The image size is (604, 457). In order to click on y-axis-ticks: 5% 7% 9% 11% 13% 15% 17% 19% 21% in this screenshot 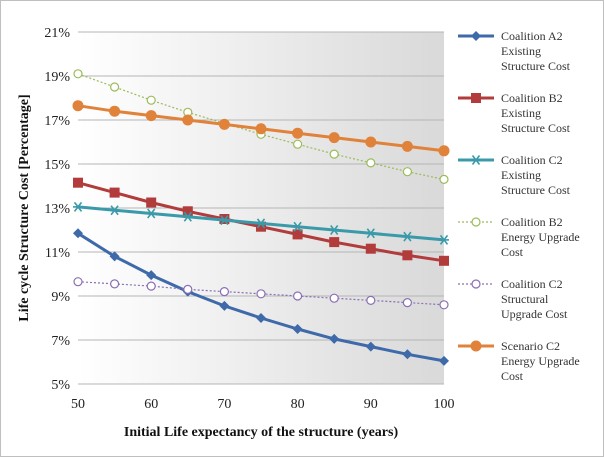, I will do `click(57, 209)`.